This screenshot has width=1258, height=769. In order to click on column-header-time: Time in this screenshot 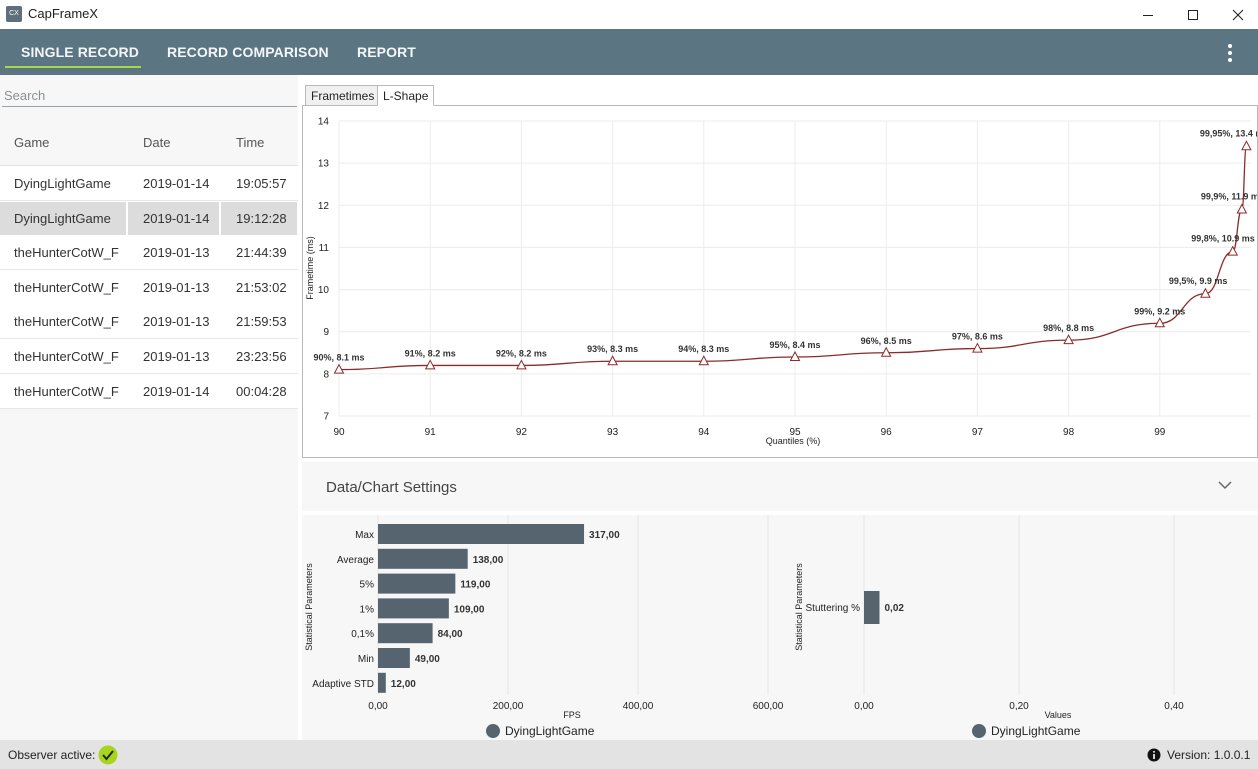, I will do `click(250, 142)`.